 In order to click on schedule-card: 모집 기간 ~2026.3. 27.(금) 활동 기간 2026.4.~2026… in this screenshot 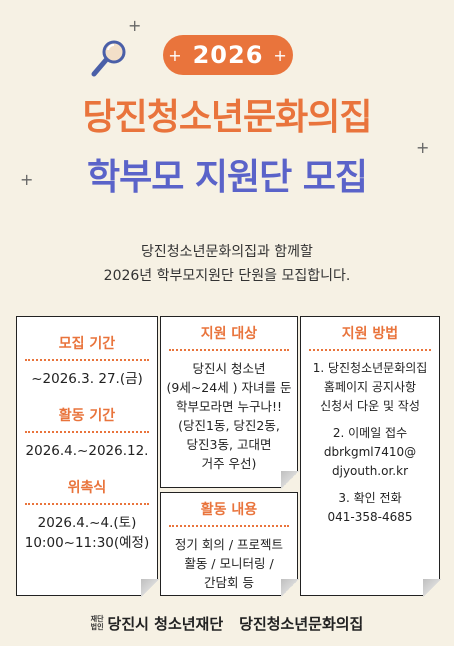, I will do `click(87, 456)`.